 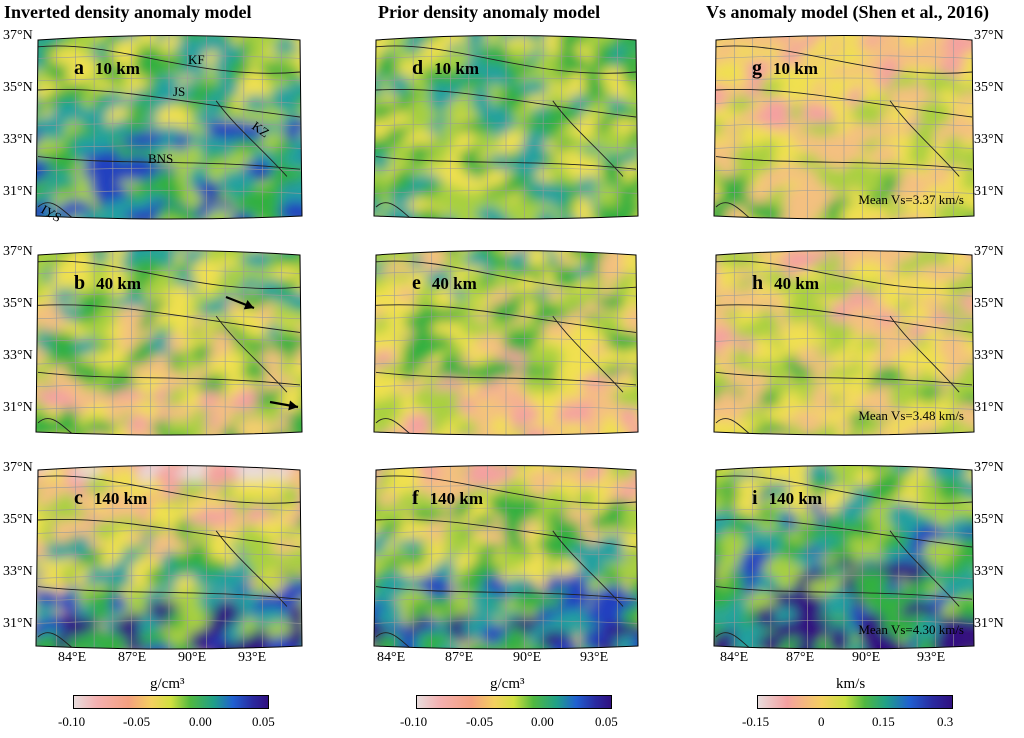 I want to click on colorbar-2-unit: g/cm³, so click(x=507, y=684).